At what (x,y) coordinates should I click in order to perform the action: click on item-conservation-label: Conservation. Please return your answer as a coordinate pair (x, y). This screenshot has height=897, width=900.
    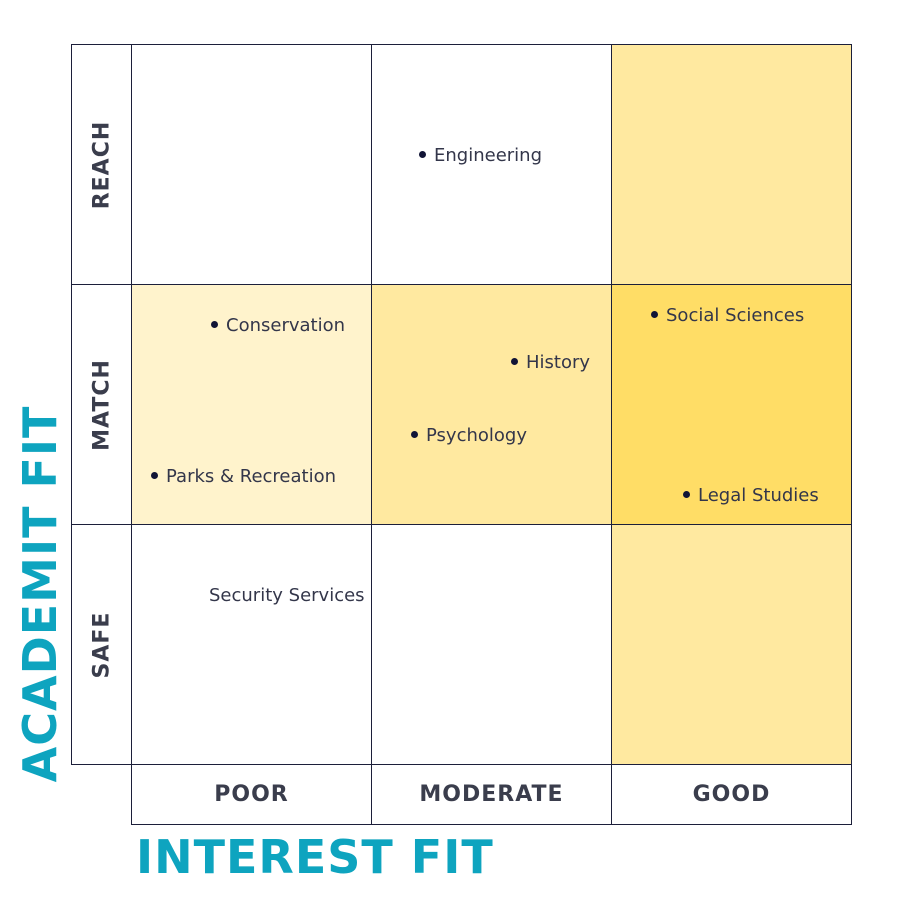
    Looking at the image, I should click on (286, 325).